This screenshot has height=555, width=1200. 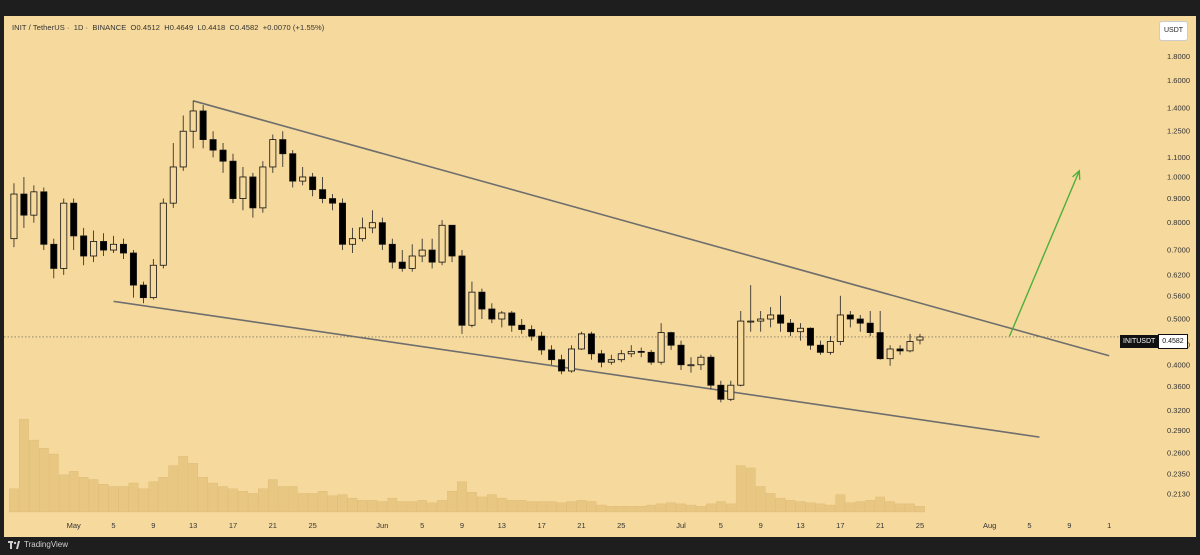 What do you see at coordinates (1178, 108) in the screenshot?
I see `y-tick-label: 1.4000` at bounding box center [1178, 108].